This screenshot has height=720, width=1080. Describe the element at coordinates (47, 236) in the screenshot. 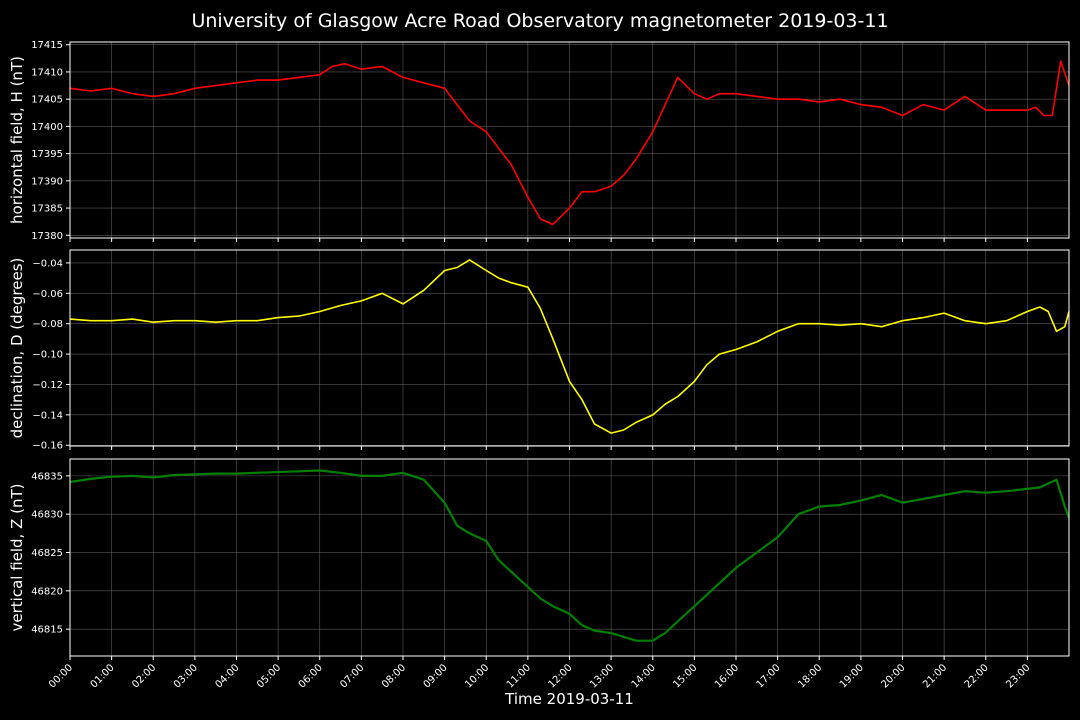

I see `y-tick-label: 17380` at that location.